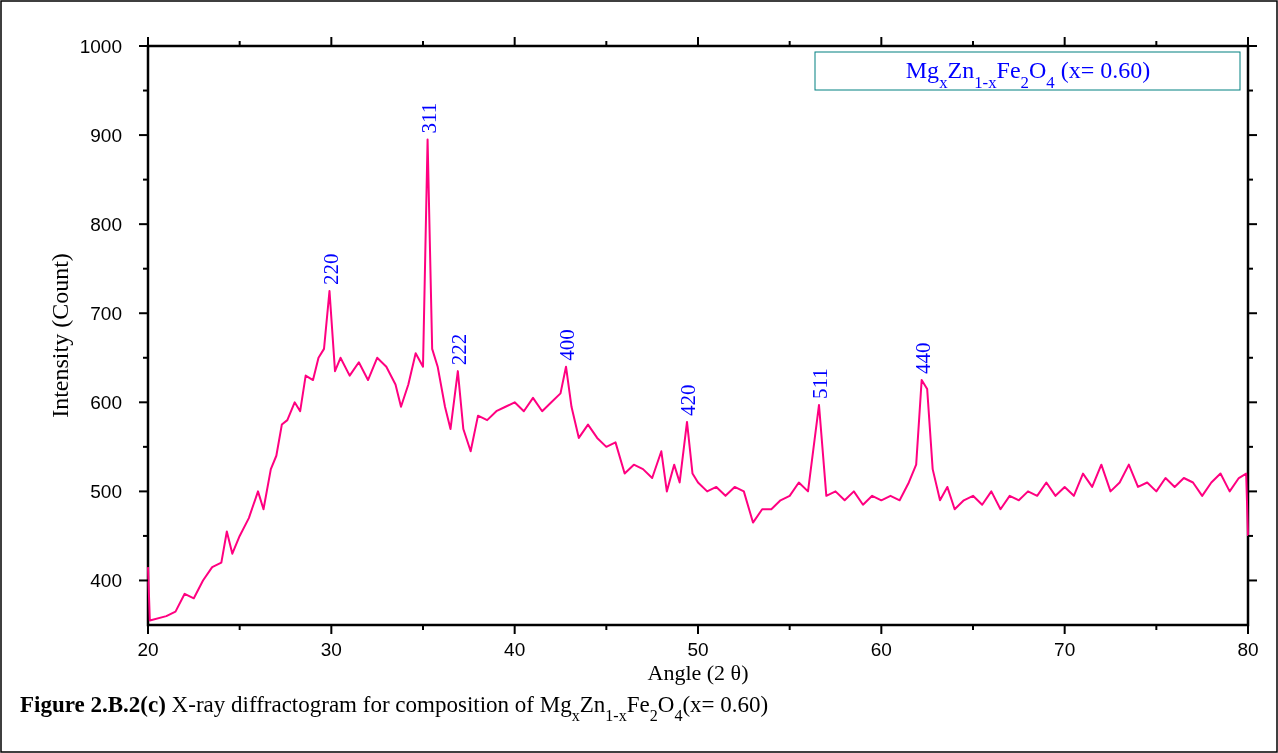 This screenshot has height=753, width=1278. I want to click on annotation: 400, so click(567, 345).